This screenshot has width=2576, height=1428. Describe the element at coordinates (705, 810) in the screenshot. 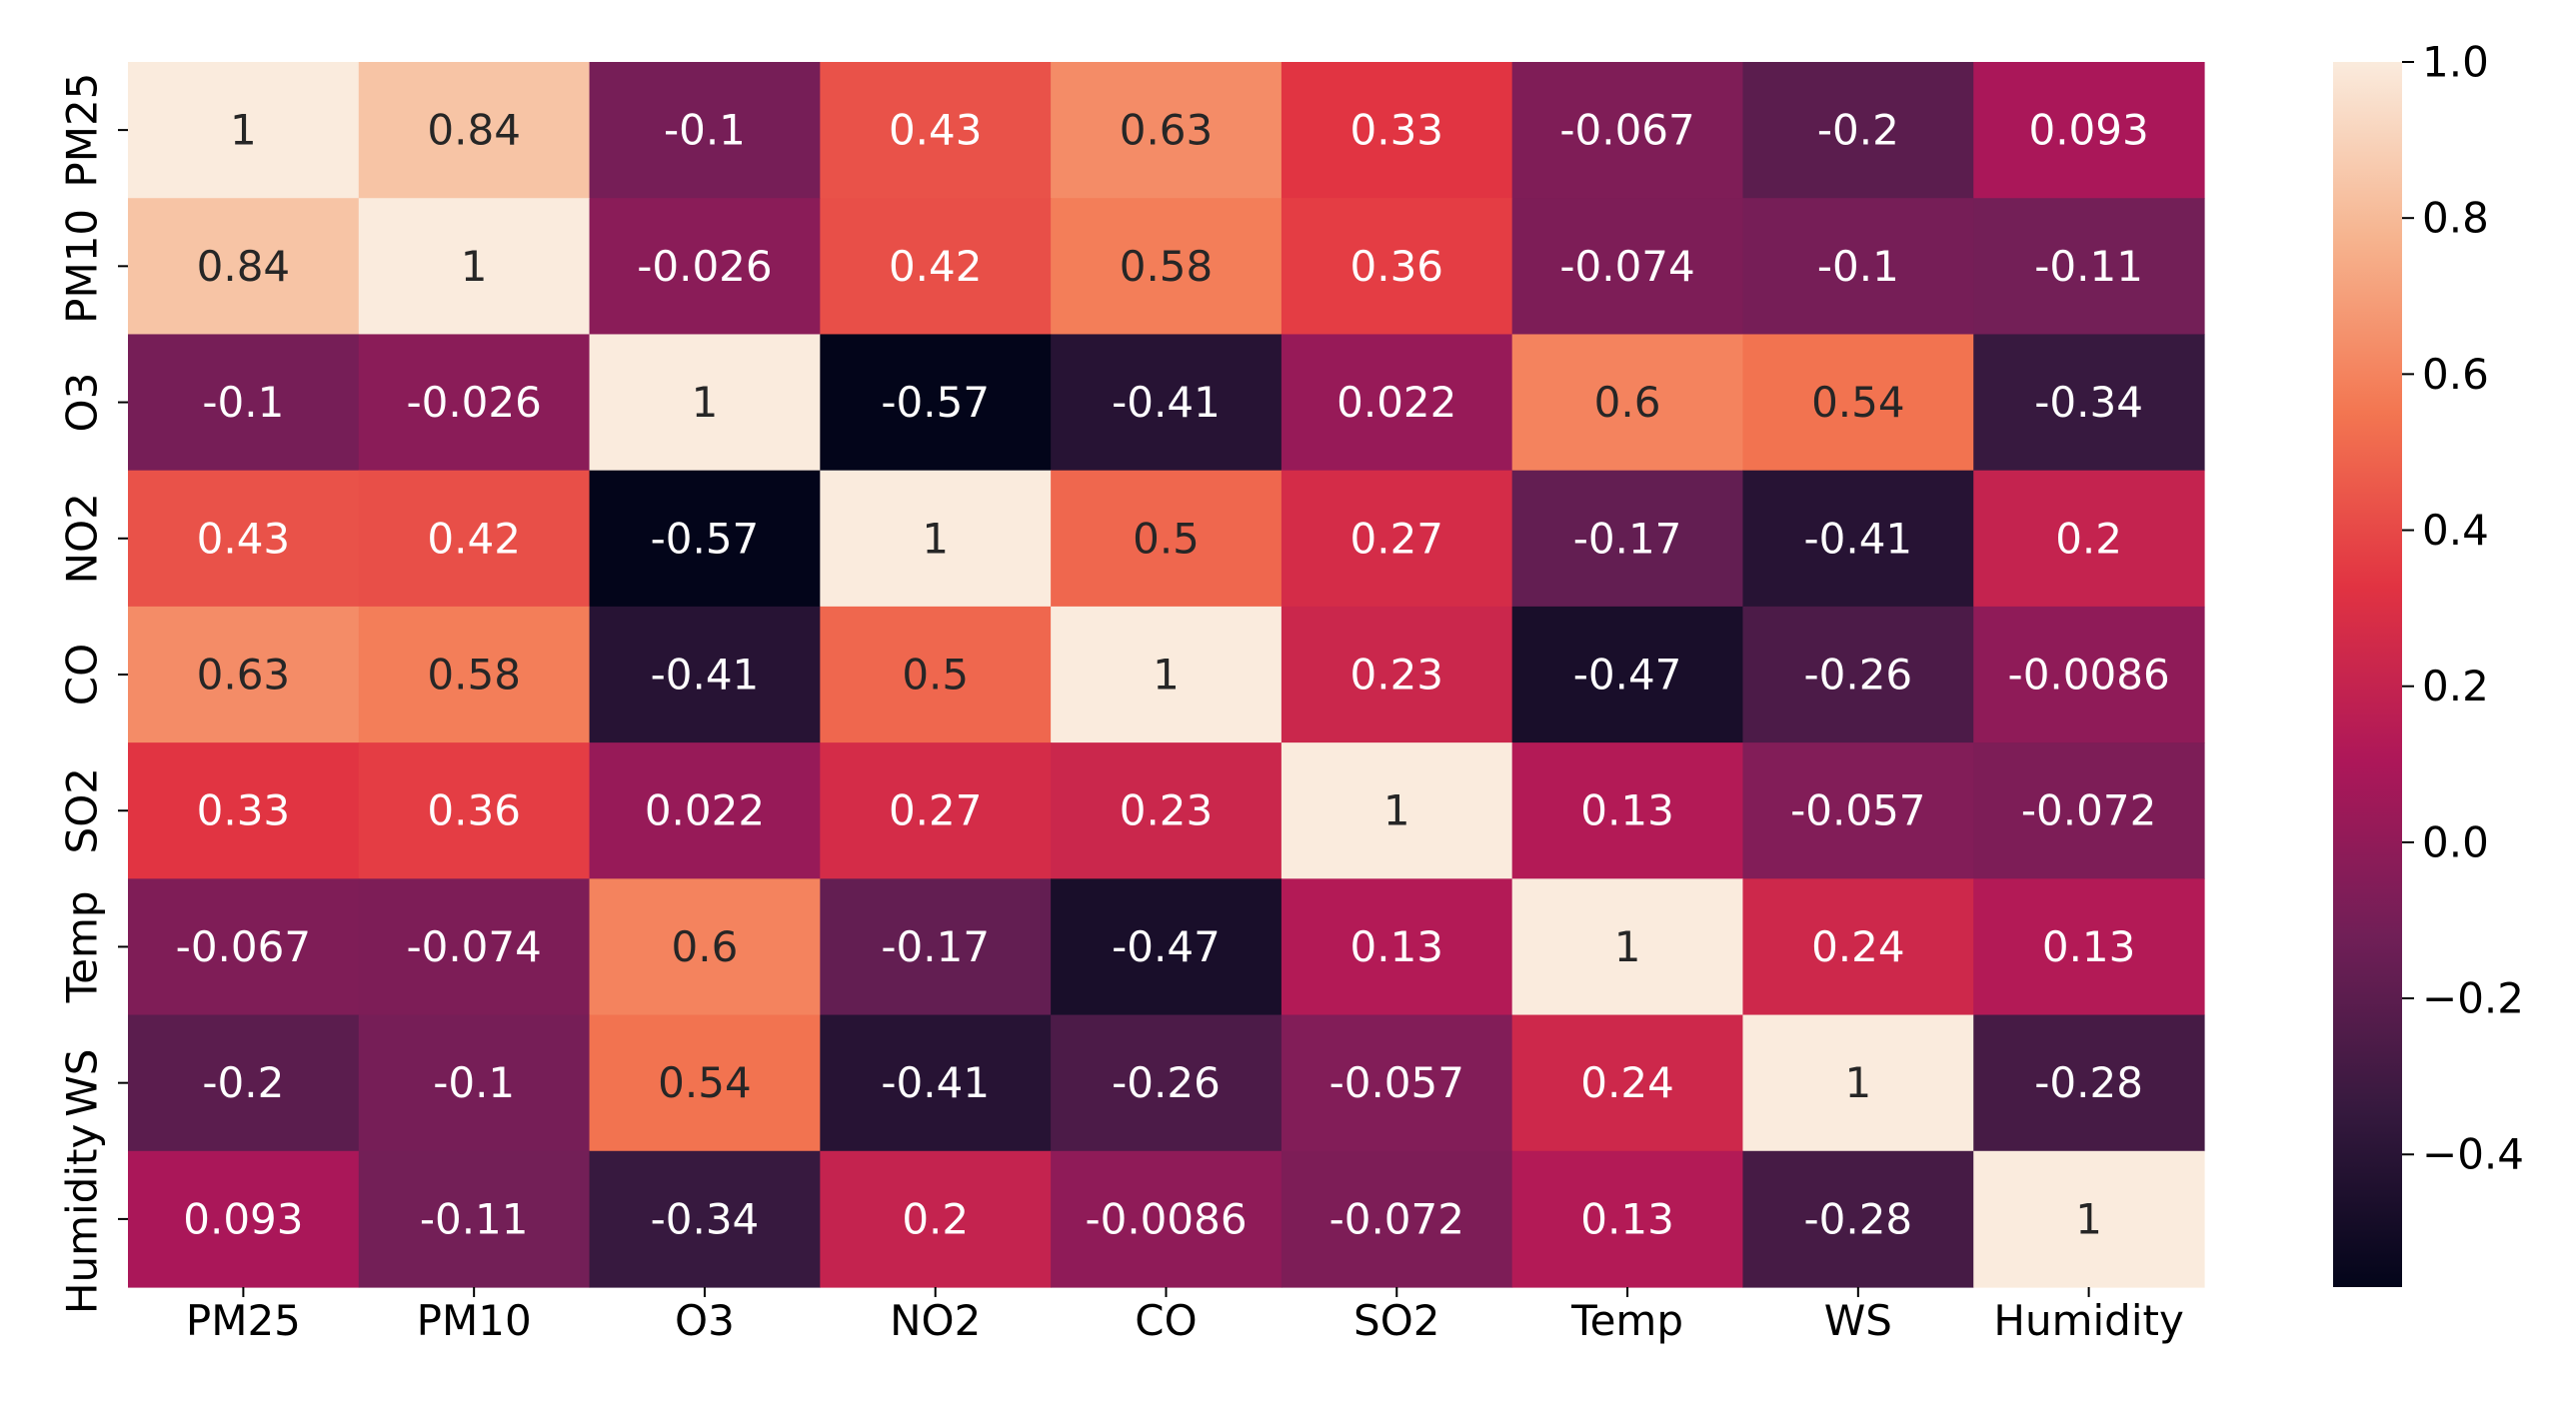

I see `heatmap-cell-so2-o3` at that location.